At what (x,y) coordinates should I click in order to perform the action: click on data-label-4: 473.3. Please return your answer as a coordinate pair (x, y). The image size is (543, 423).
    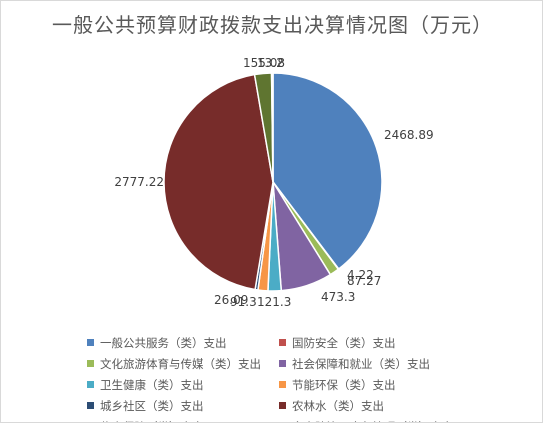
    Looking at the image, I should click on (338, 297).